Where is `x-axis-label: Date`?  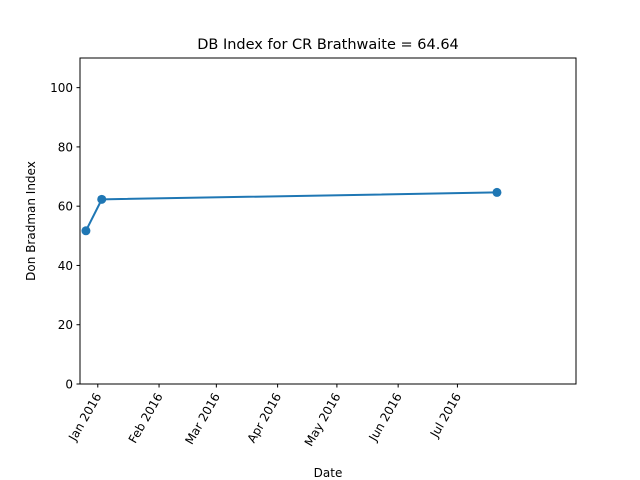 x-axis-label: Date is located at coordinates (328, 473).